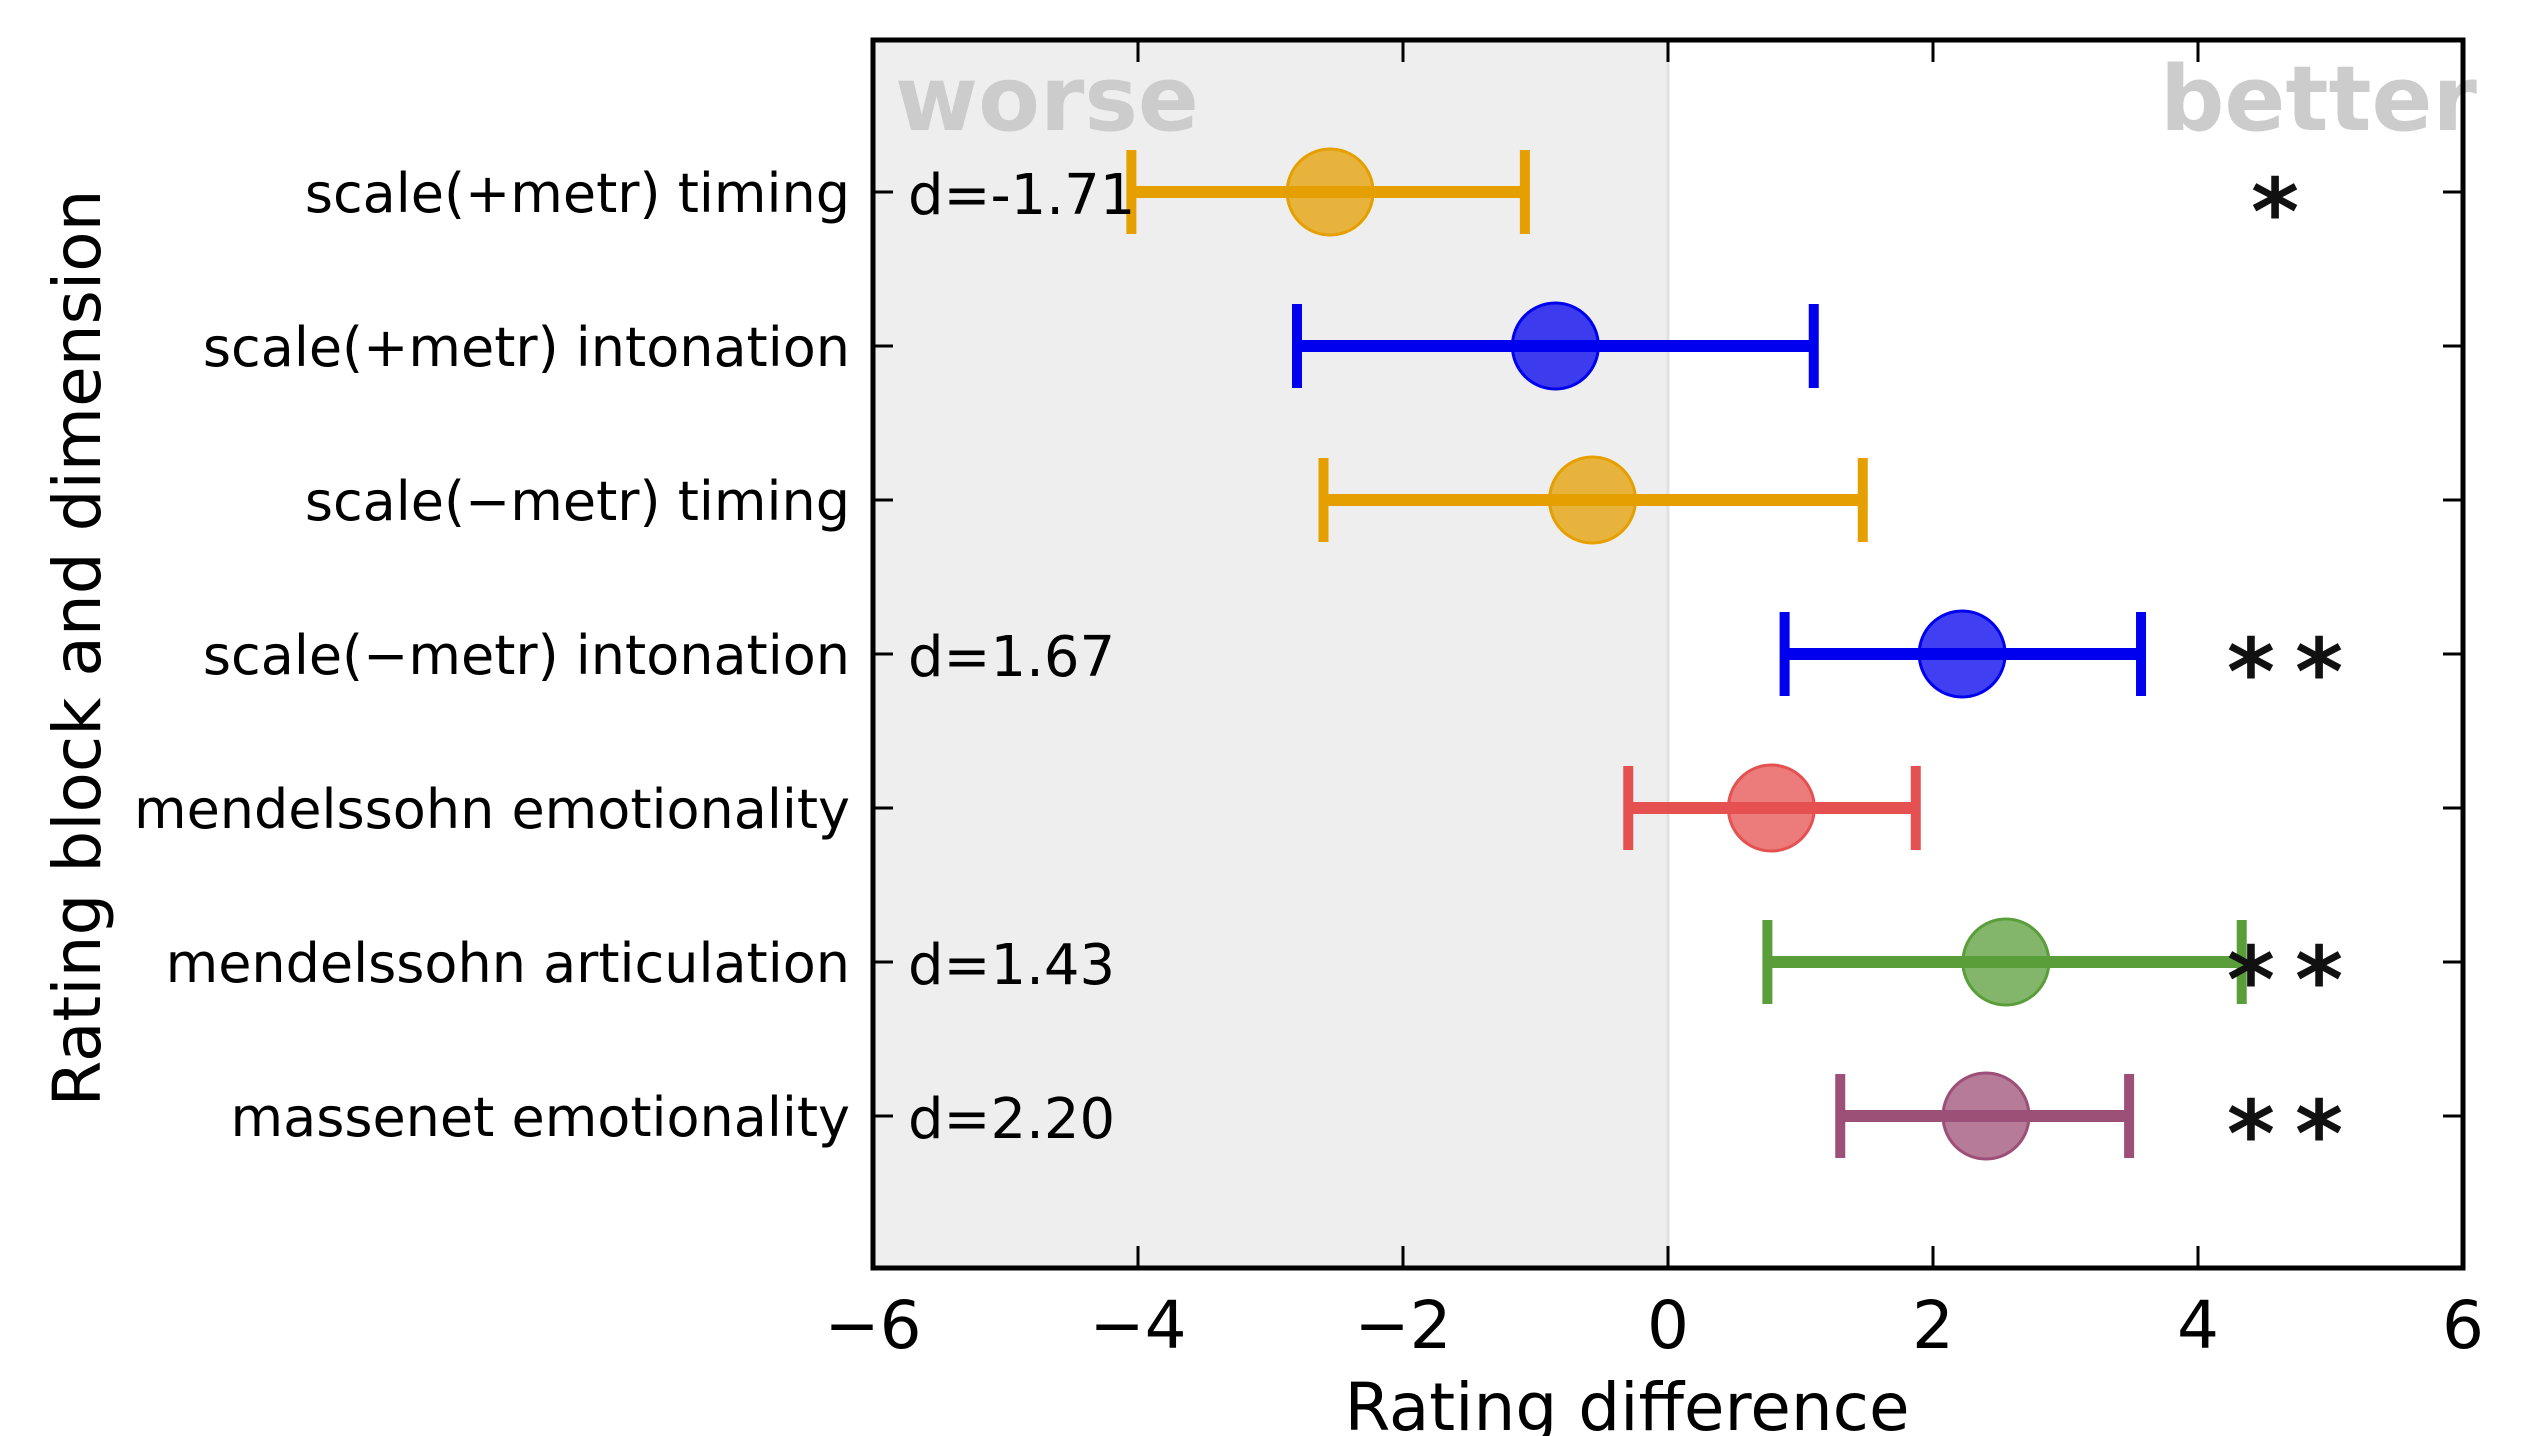 The height and width of the screenshot is (1436, 2522). I want to click on y-tick-label-6: massenet emotionality, so click(541, 1117).